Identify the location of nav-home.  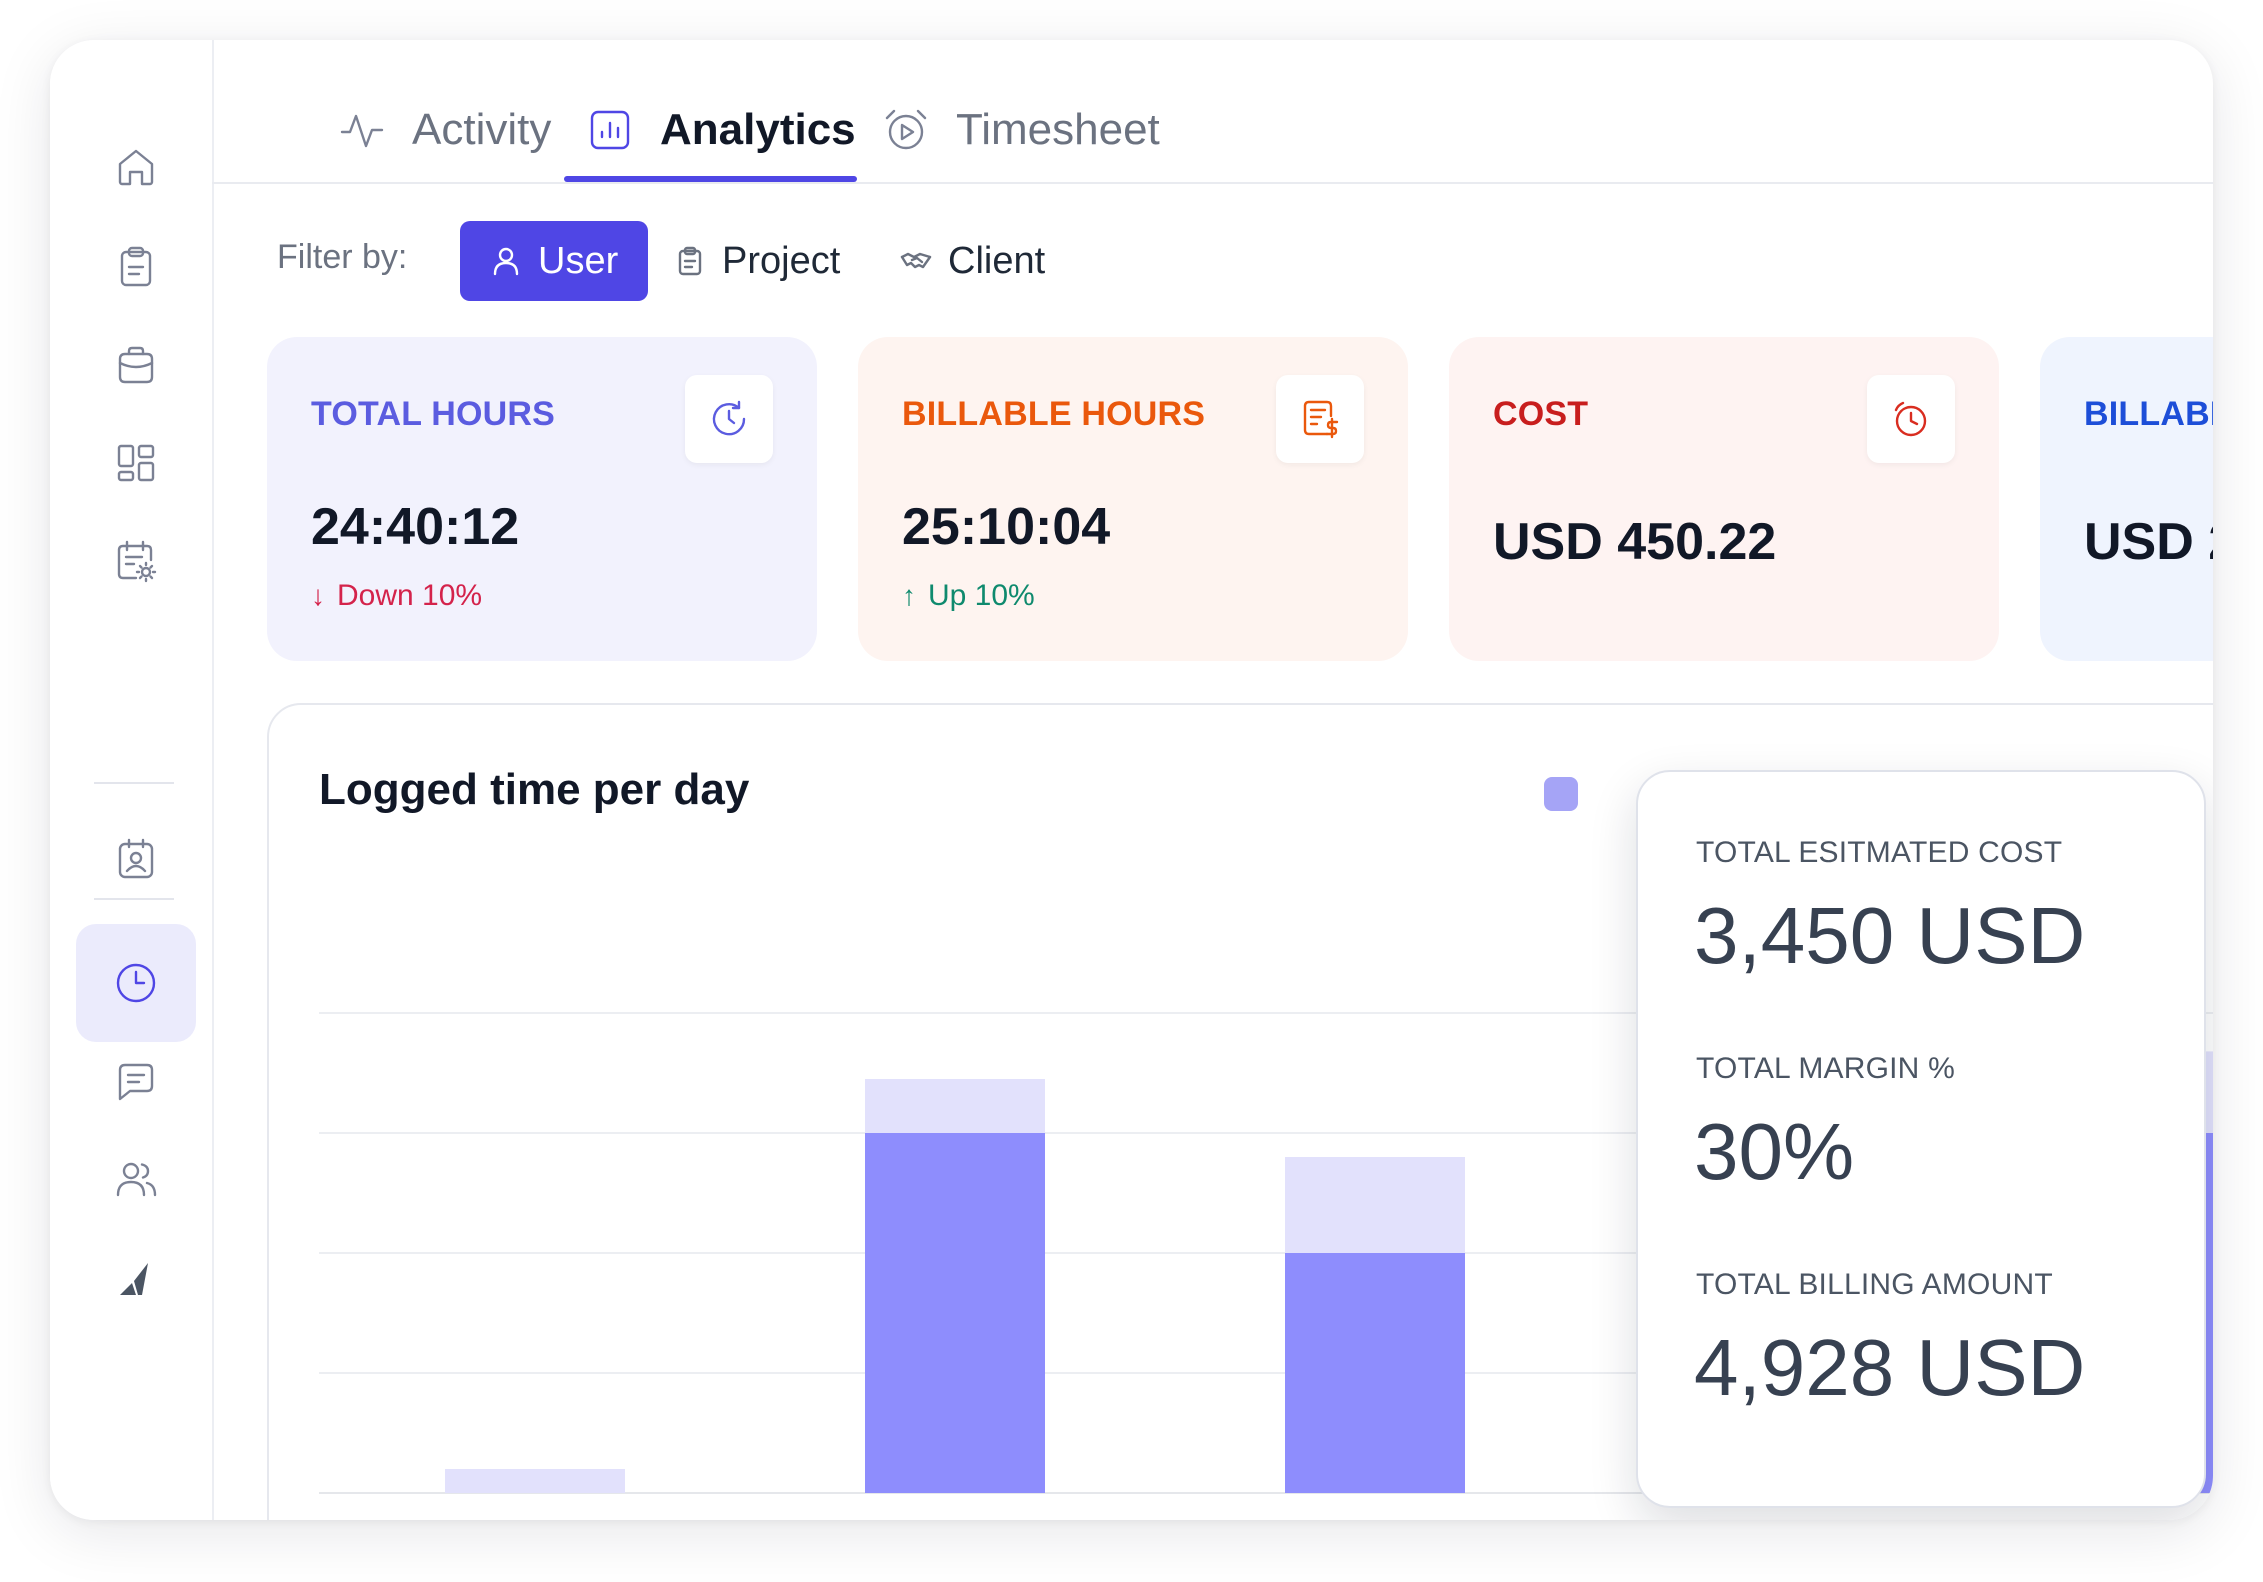
(136, 167).